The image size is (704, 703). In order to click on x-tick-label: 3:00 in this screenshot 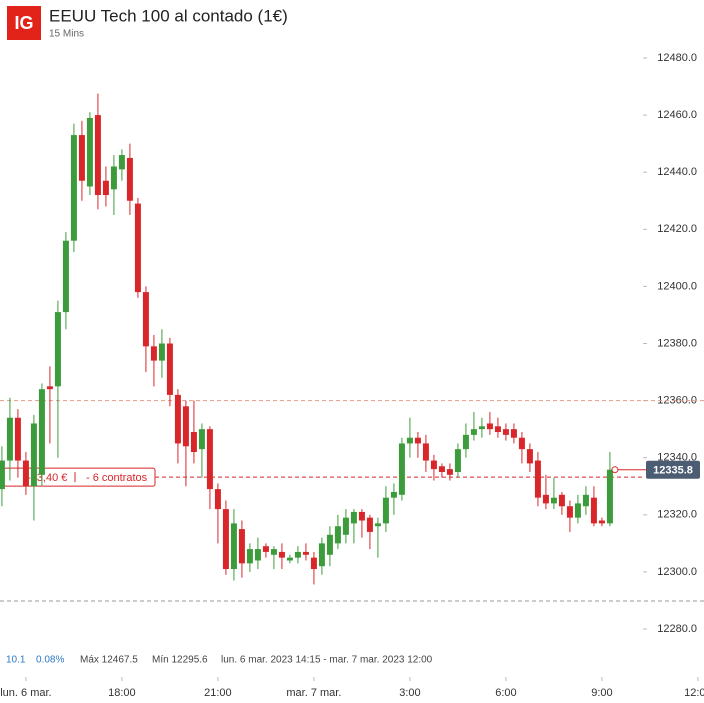, I will do `click(409, 693)`.